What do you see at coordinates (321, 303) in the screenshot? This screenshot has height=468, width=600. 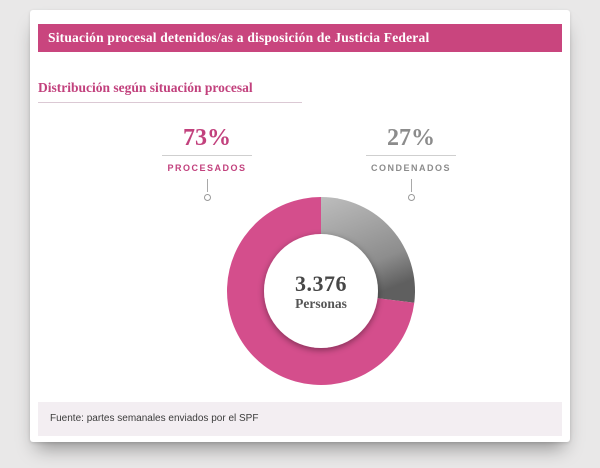 I see `total-persons-label: Personas` at bounding box center [321, 303].